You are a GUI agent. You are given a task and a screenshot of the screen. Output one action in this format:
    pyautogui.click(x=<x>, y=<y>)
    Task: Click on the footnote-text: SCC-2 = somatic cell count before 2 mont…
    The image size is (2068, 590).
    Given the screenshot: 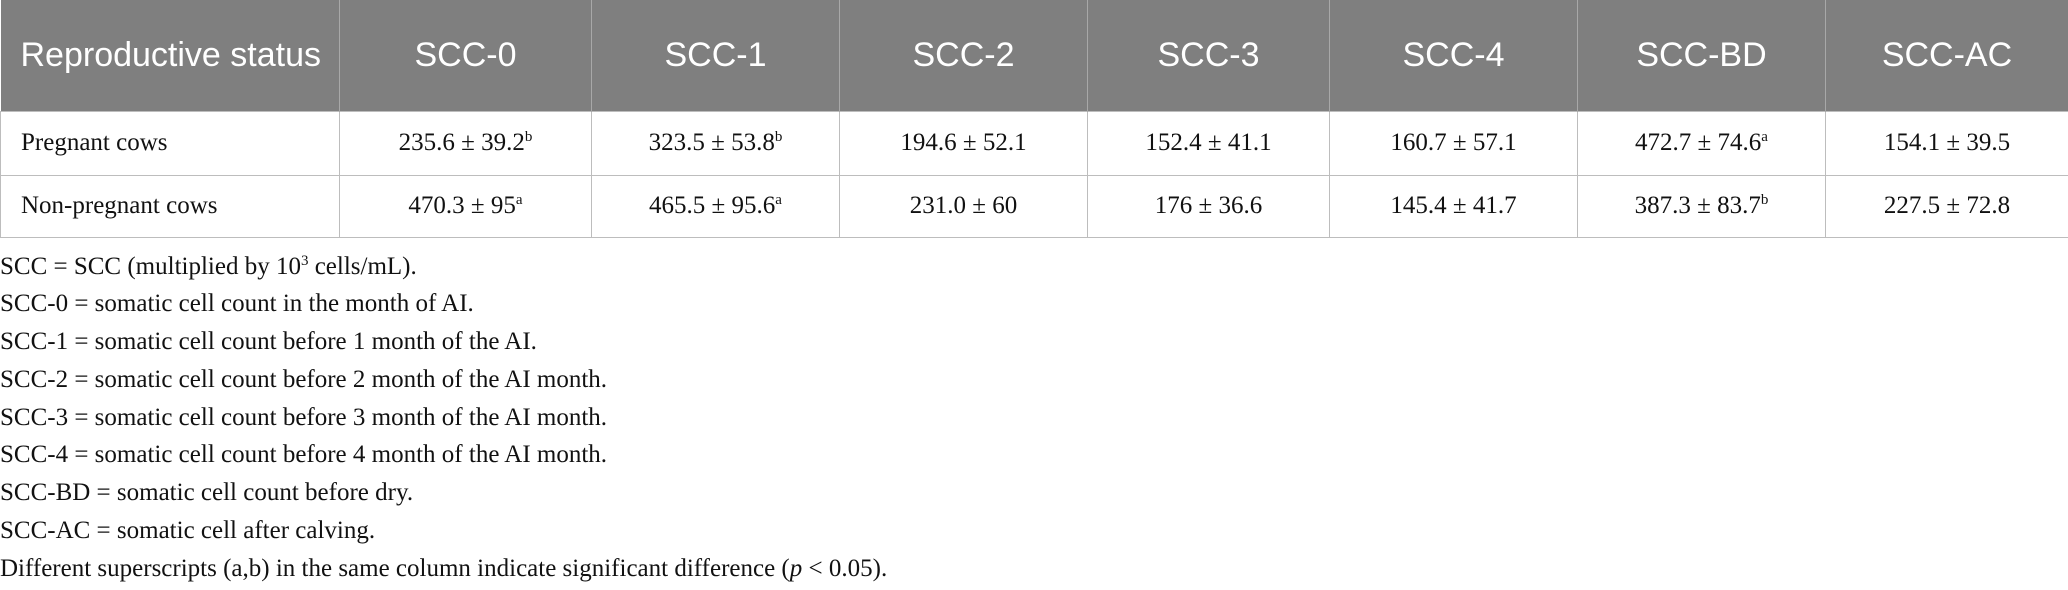 What is the action you would take?
    pyautogui.click(x=304, y=379)
    